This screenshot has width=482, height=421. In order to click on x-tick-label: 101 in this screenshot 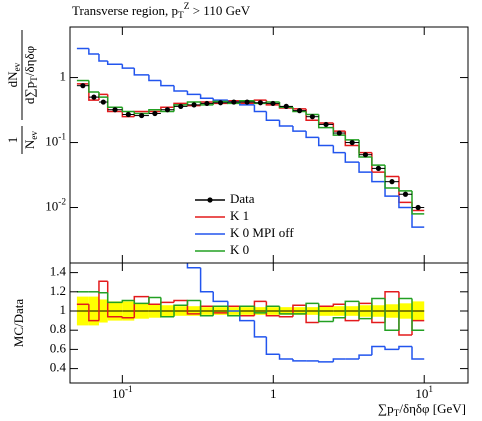, I will do `click(424, 393)`.